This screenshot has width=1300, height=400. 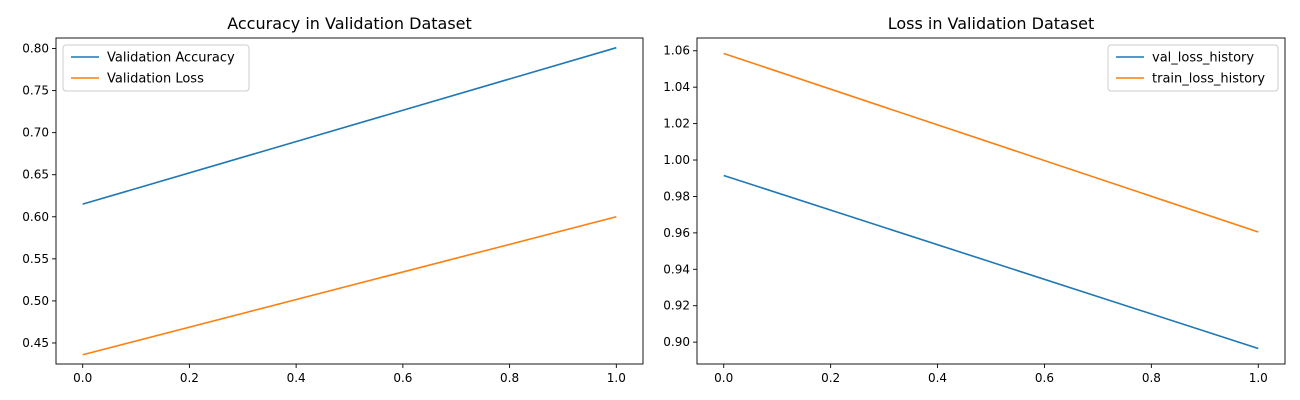 What do you see at coordinates (1208, 79) in the screenshot?
I see `legend-label: train_loss_history` at bounding box center [1208, 79].